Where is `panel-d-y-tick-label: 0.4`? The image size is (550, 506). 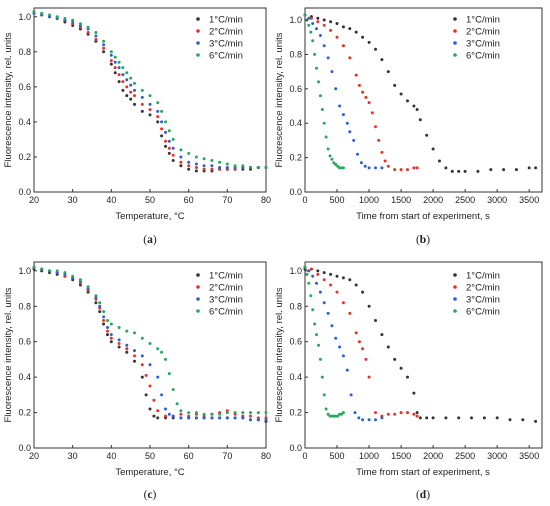 panel-d-y-tick-label: 0.4 is located at coordinates (295, 377).